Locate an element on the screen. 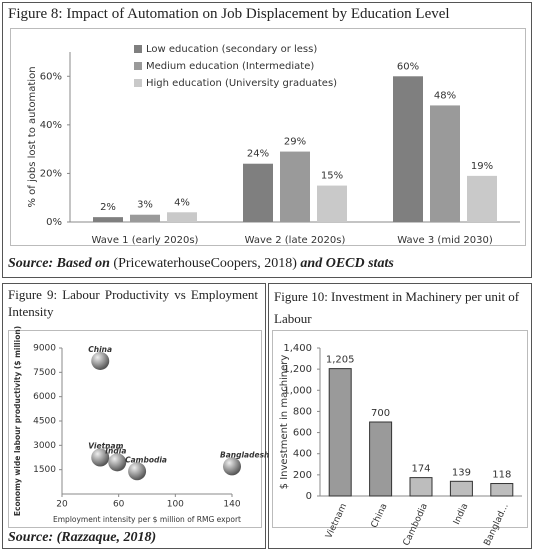 The width and height of the screenshot is (534, 551). y-tick-label: 7500 is located at coordinates (44, 373).